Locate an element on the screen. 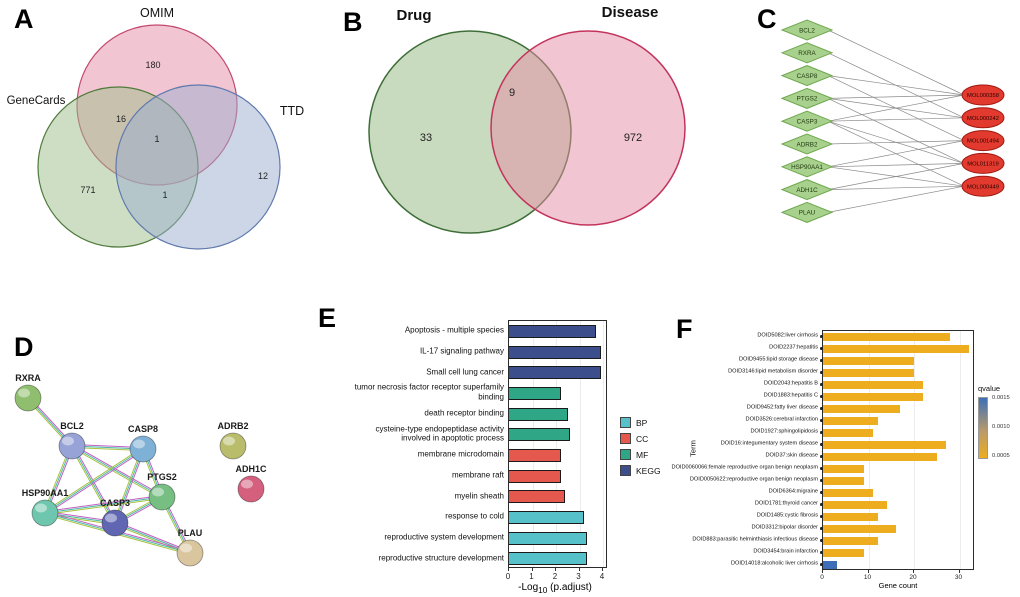 The image size is (1020, 597). venn-set-label-omim: OMIM is located at coordinates (157, 13).